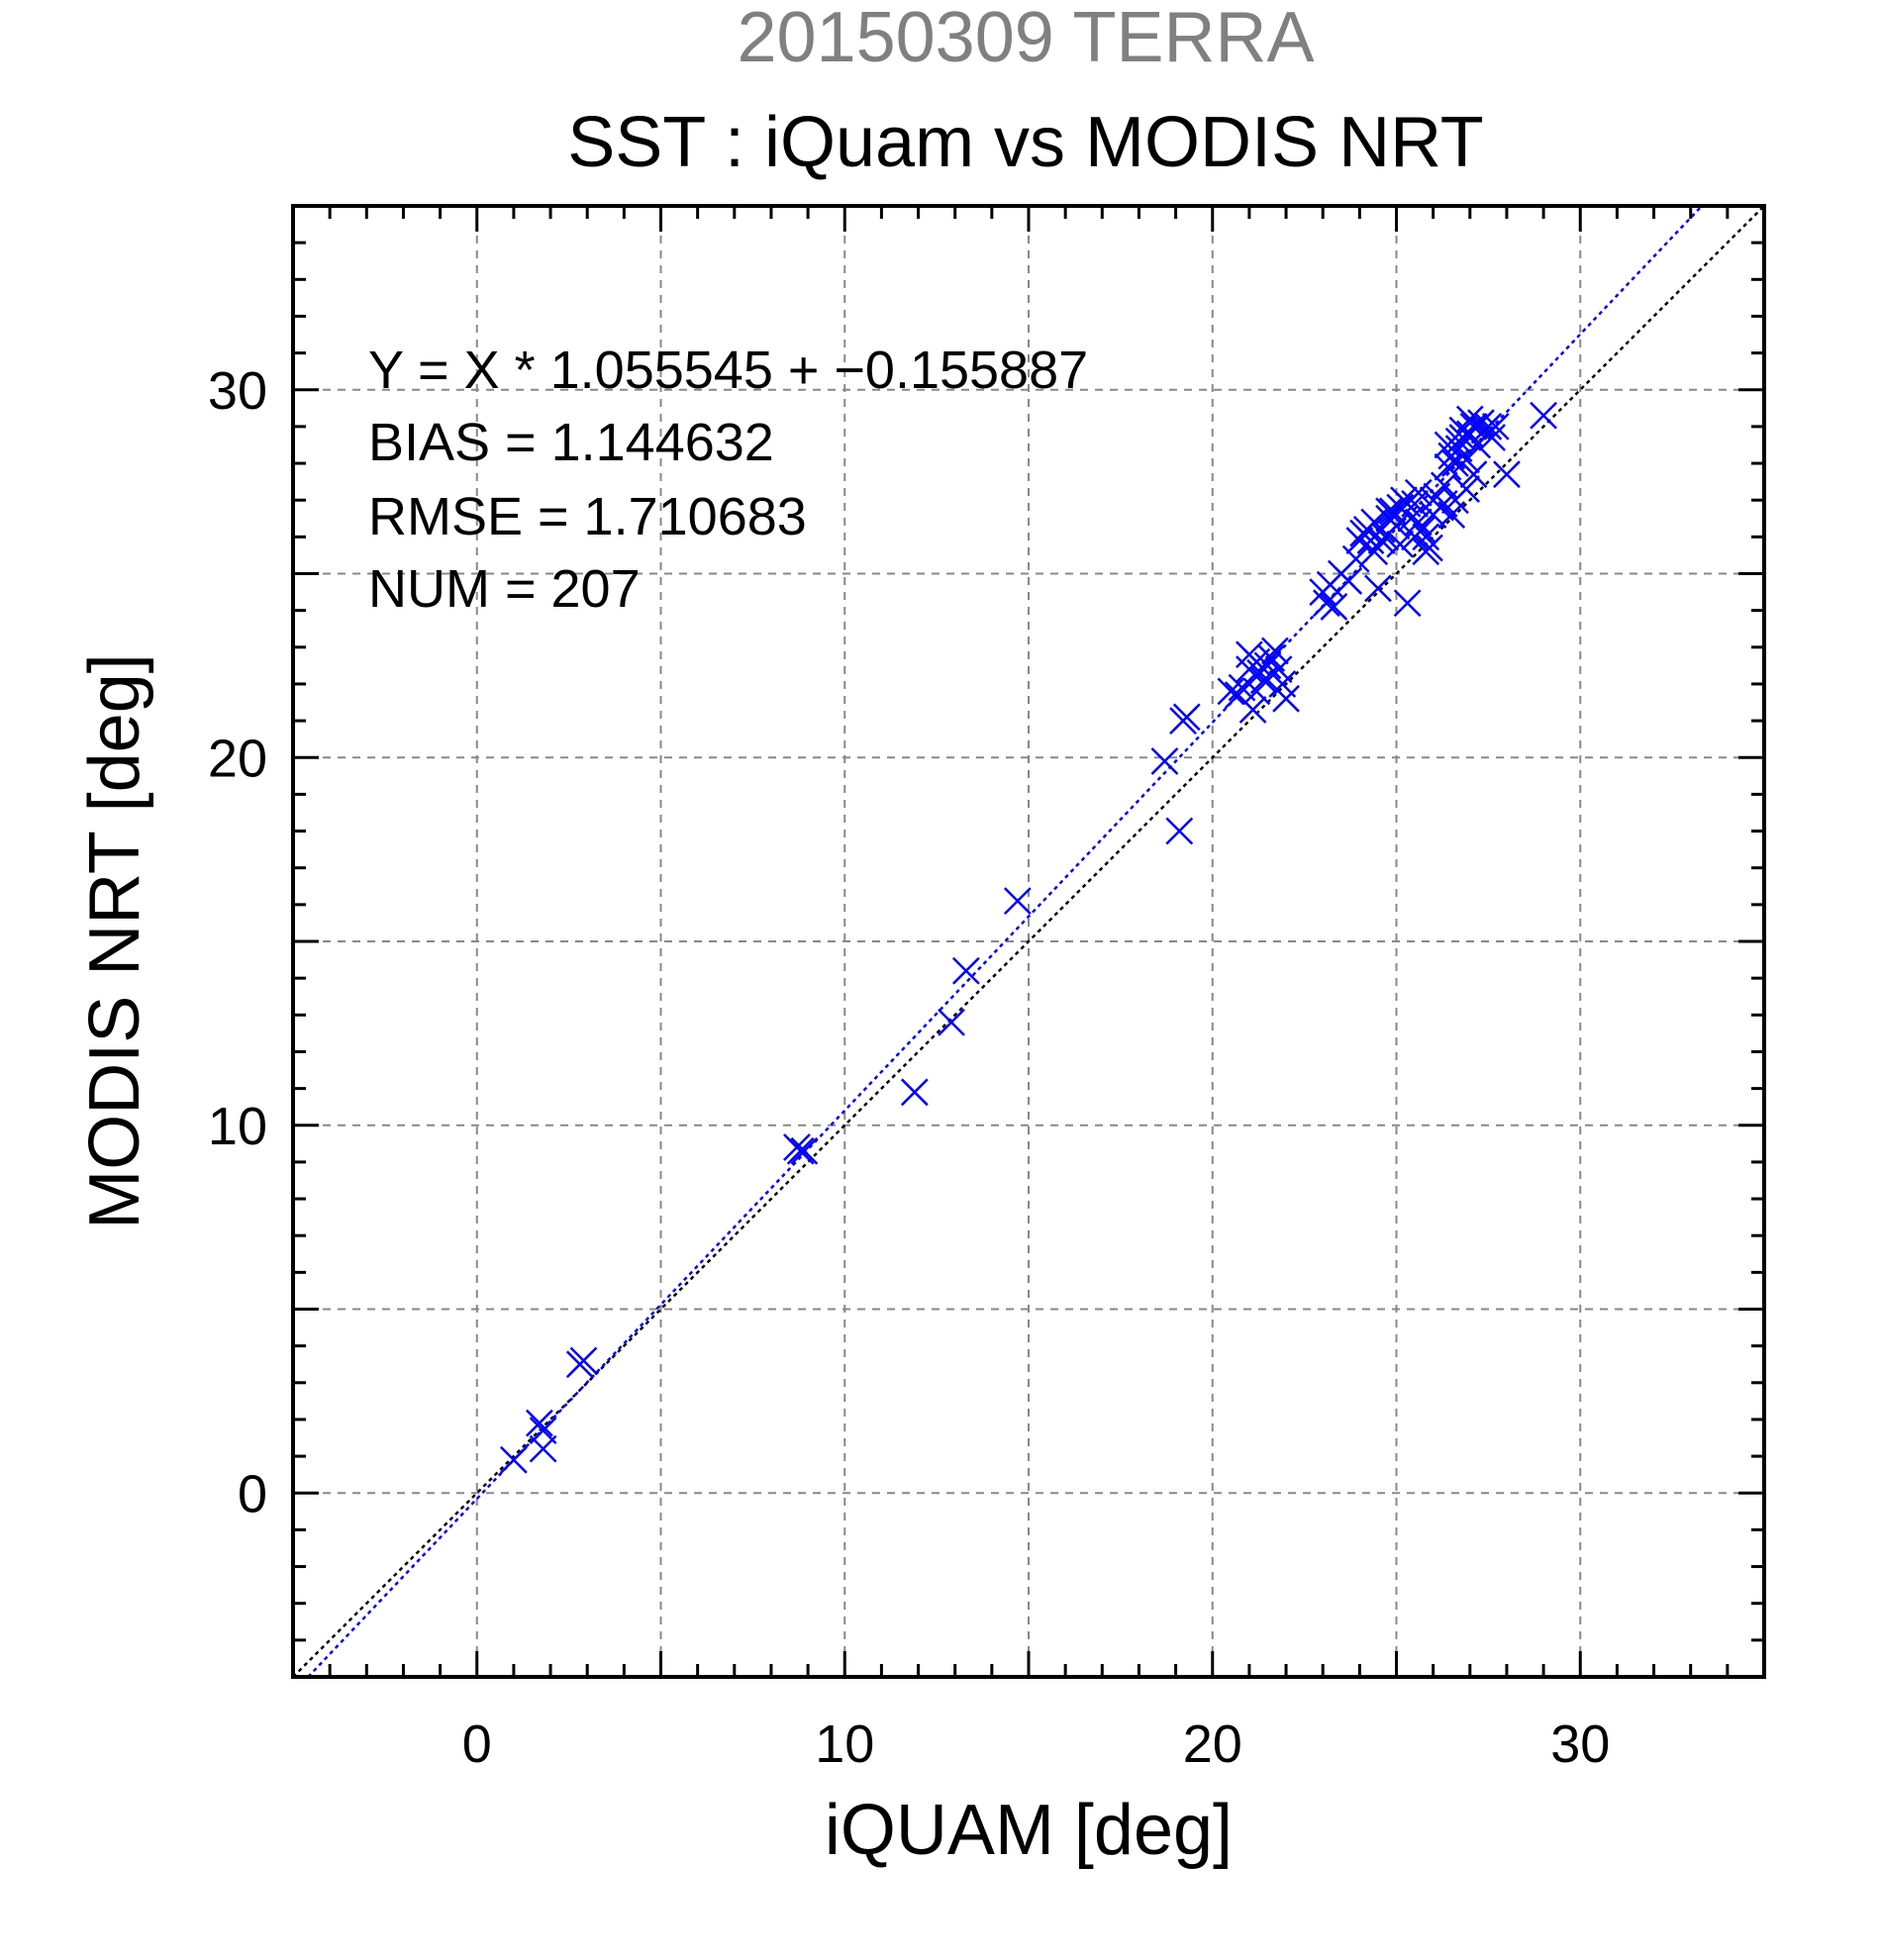 Image resolution: width=1881 pixels, height=1960 pixels. What do you see at coordinates (1580, 1744) in the screenshot?
I see `x-tick-label: 30` at bounding box center [1580, 1744].